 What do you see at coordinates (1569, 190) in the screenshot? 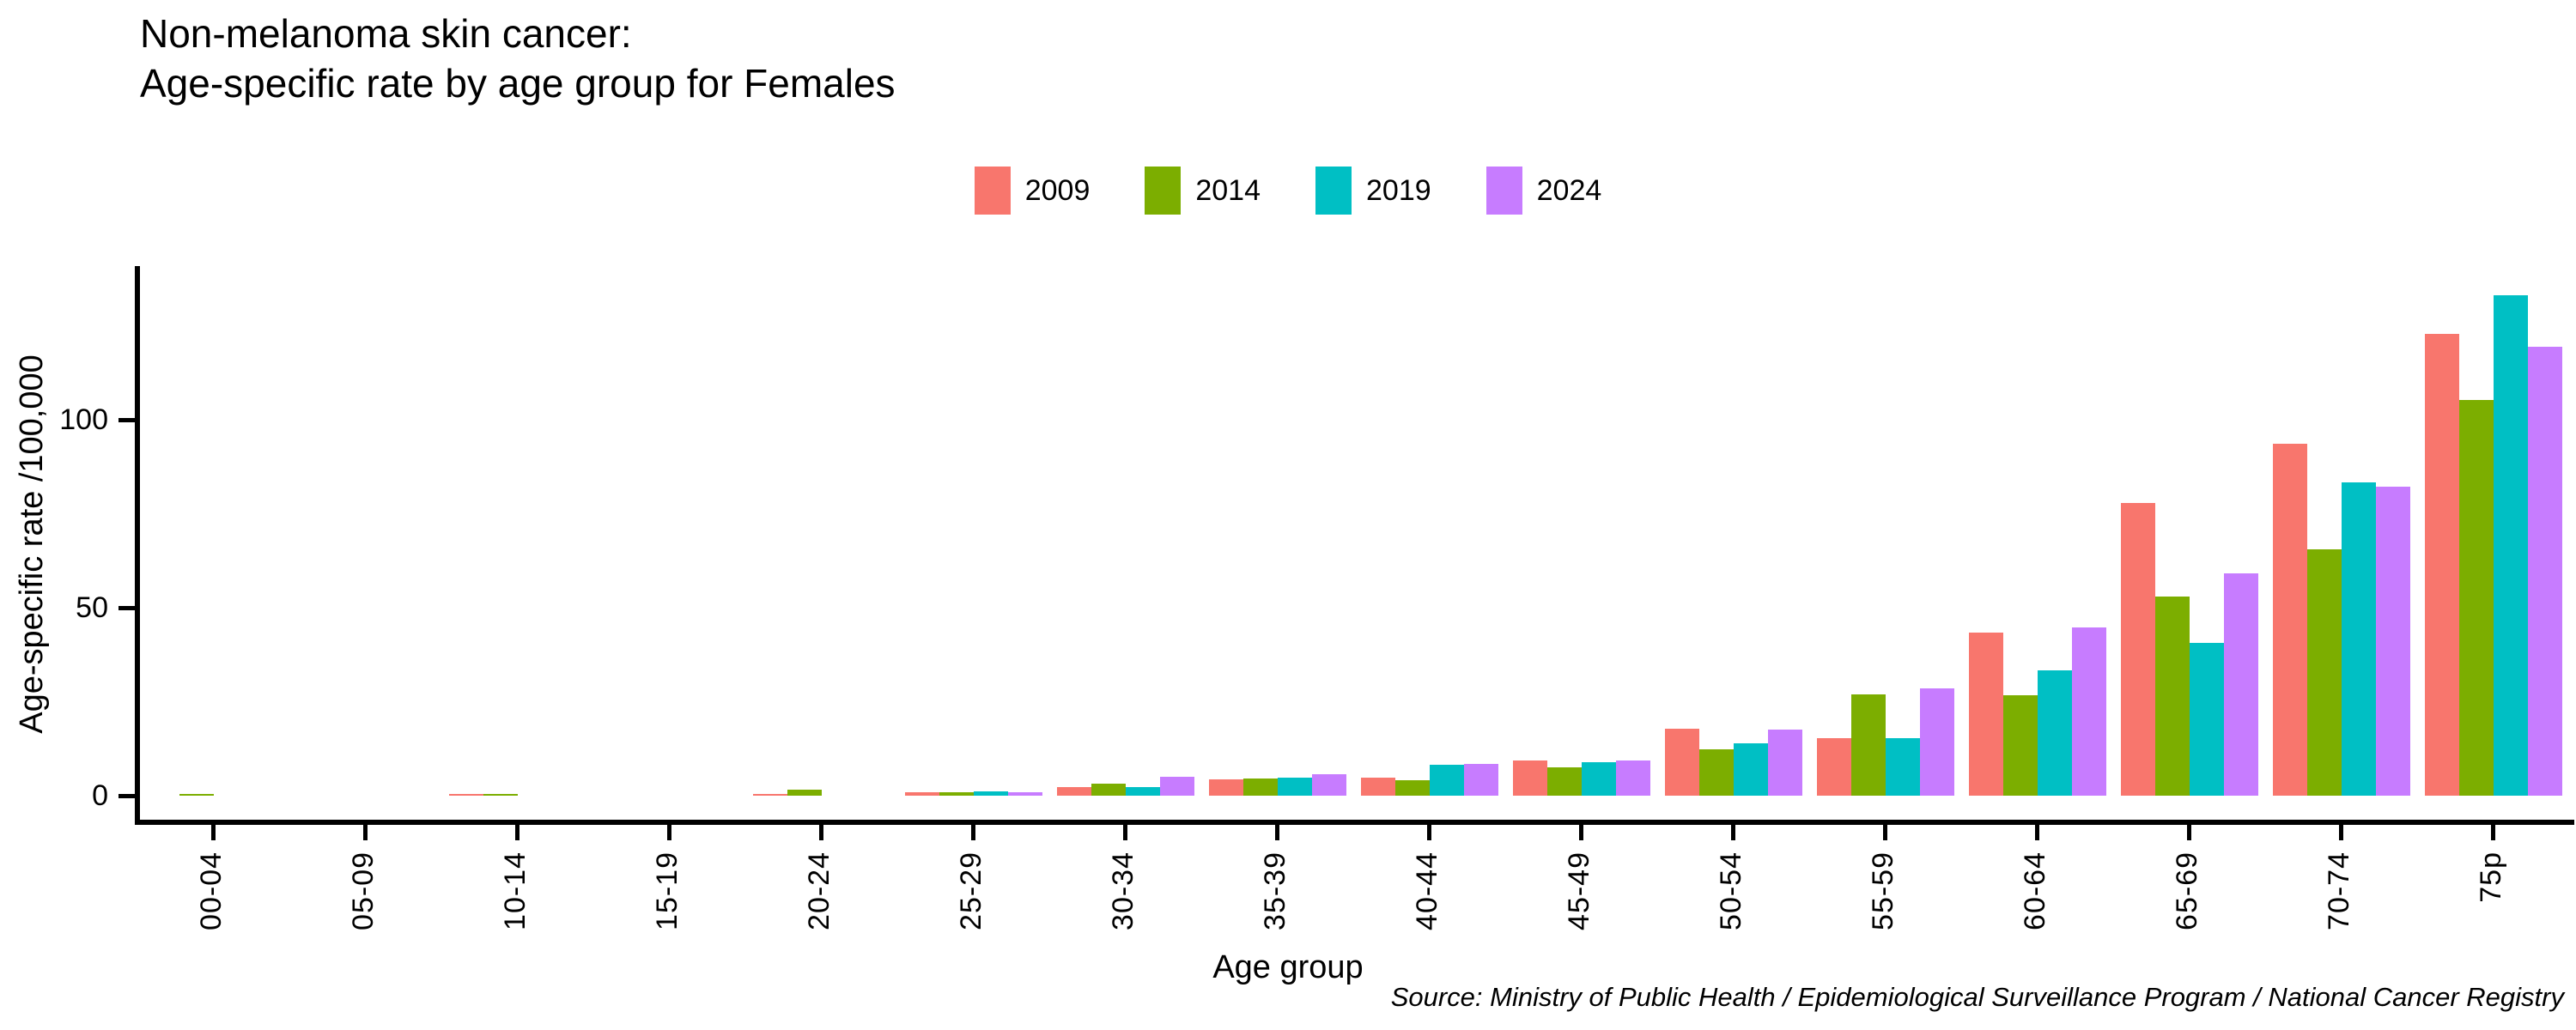
I see `legend-label-2024: 2024` at bounding box center [1569, 190].